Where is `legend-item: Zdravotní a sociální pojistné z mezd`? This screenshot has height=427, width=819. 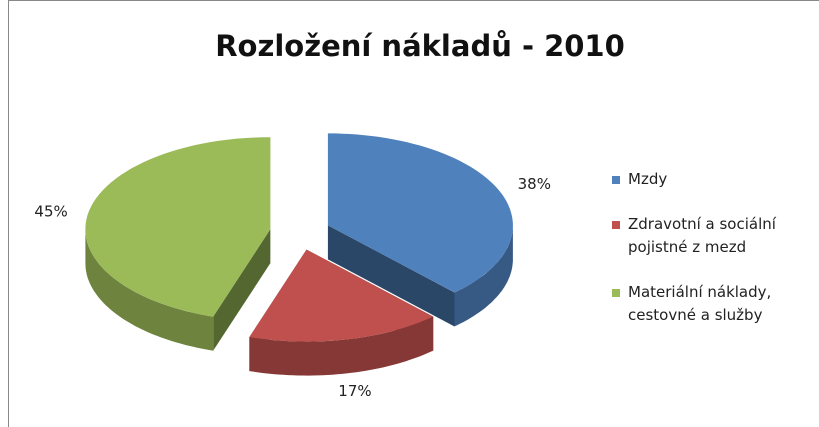 legend-item: Zdravotní a sociální pojistné z mezd is located at coordinates (712, 236).